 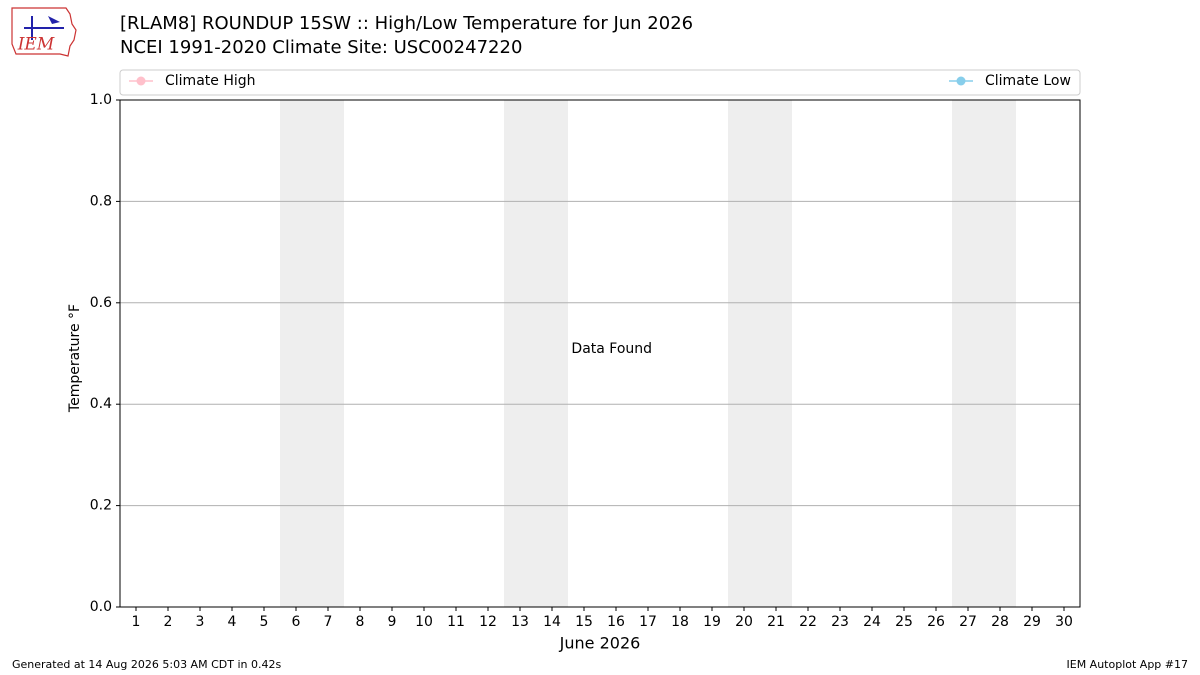 What do you see at coordinates (321, 47) in the screenshot?
I see `chart-subtitle: NCEI 1991-2020 Climate Site: USC00247220` at bounding box center [321, 47].